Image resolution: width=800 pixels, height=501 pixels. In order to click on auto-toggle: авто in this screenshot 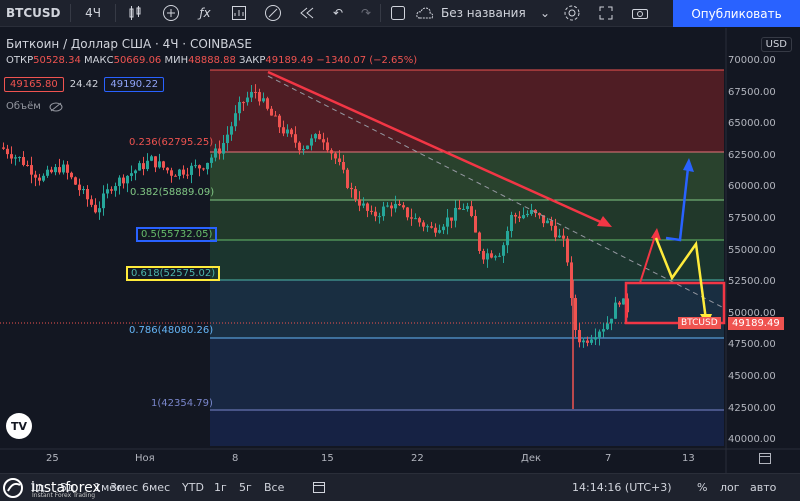, I will do `click(763, 487)`.